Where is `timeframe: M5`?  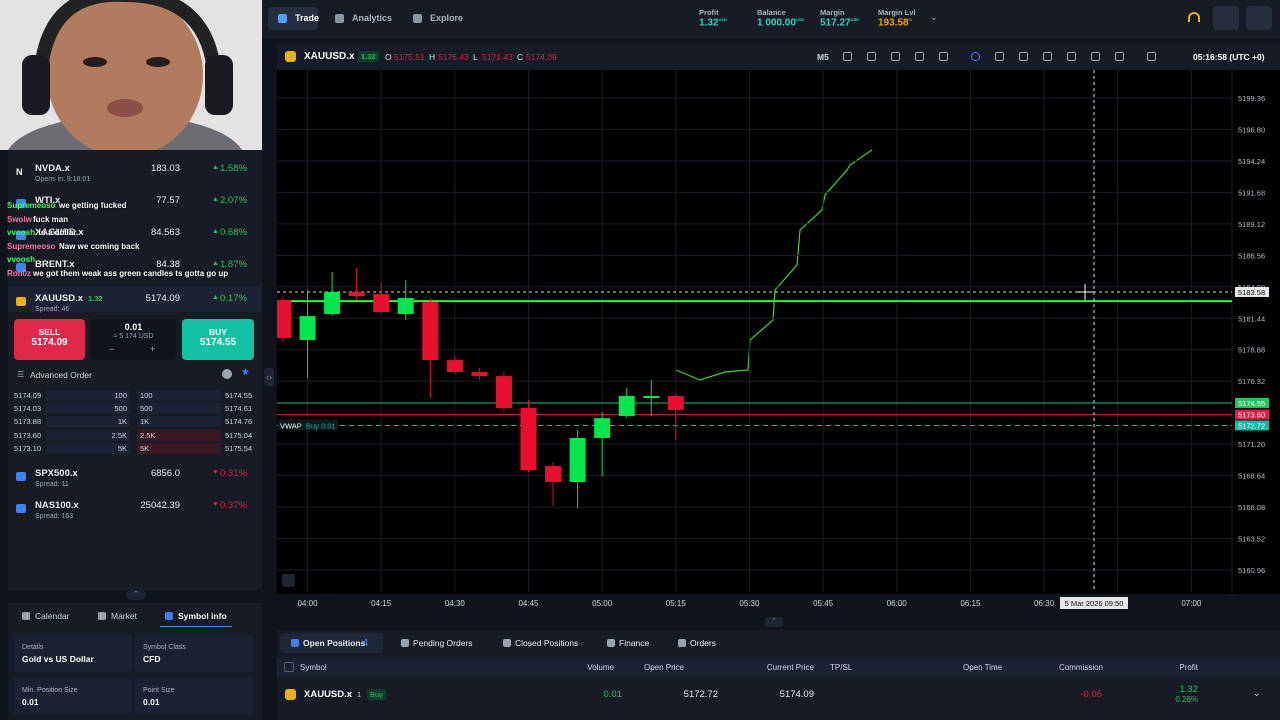 timeframe: M5 is located at coordinates (823, 57).